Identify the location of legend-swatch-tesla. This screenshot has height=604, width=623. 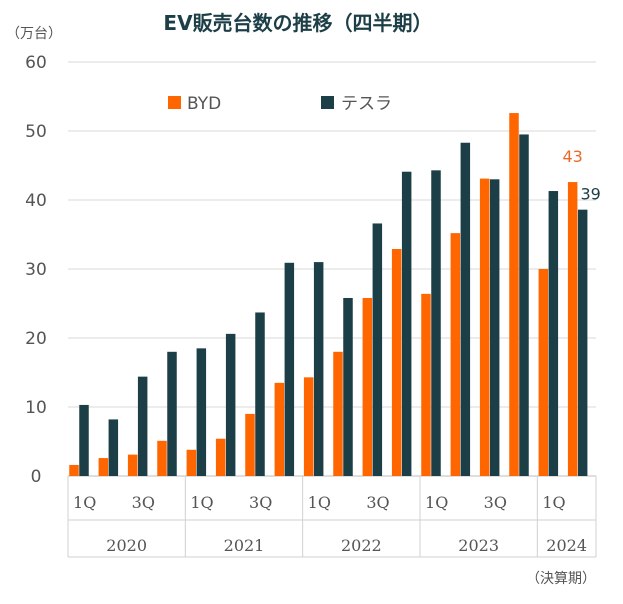
(327, 102).